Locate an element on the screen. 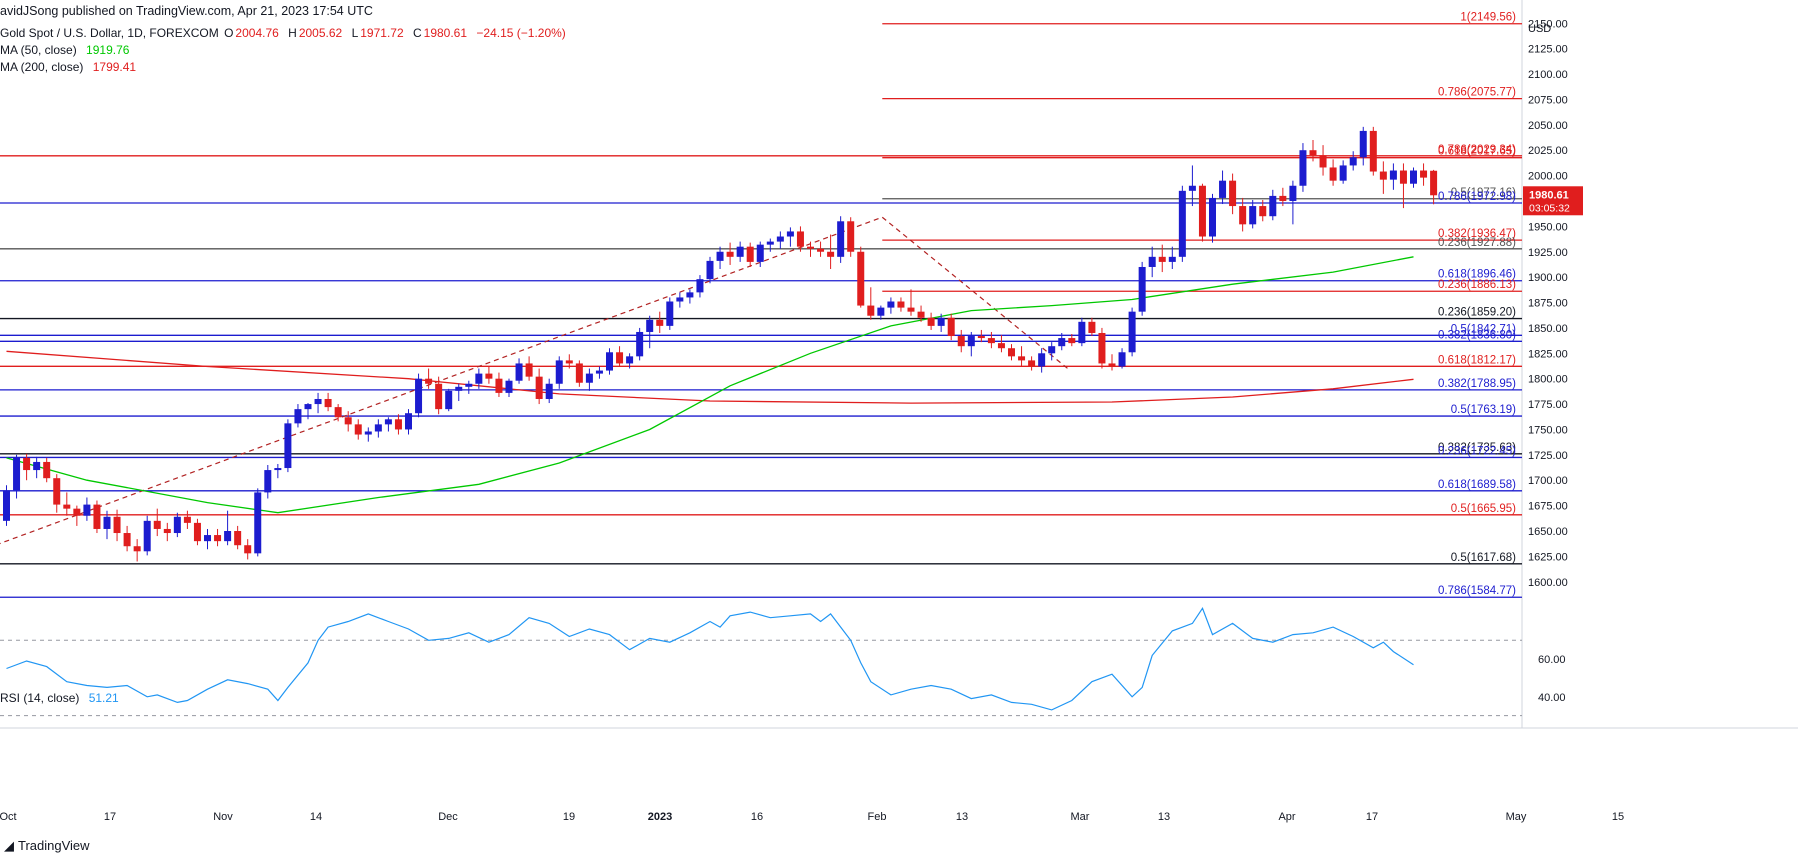  price-tick-label: 2000.00 is located at coordinates (1548, 177).